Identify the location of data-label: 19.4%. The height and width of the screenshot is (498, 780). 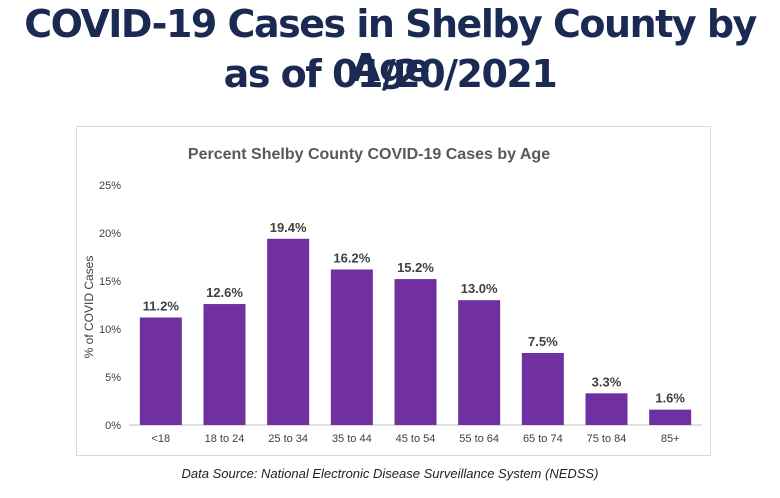
(288, 227).